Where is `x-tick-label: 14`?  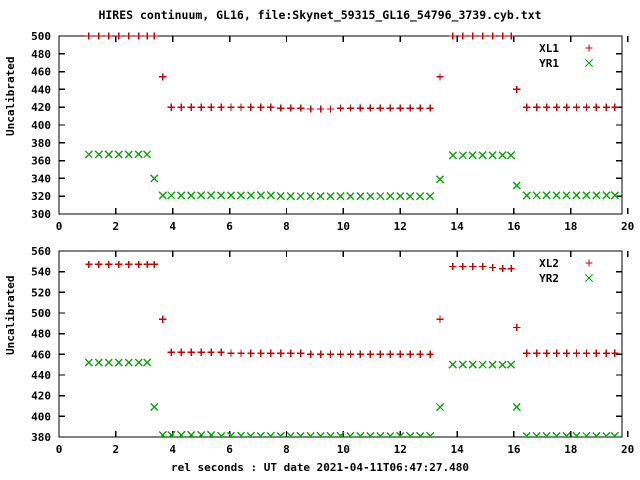
x-tick-label: 14 is located at coordinates (457, 226).